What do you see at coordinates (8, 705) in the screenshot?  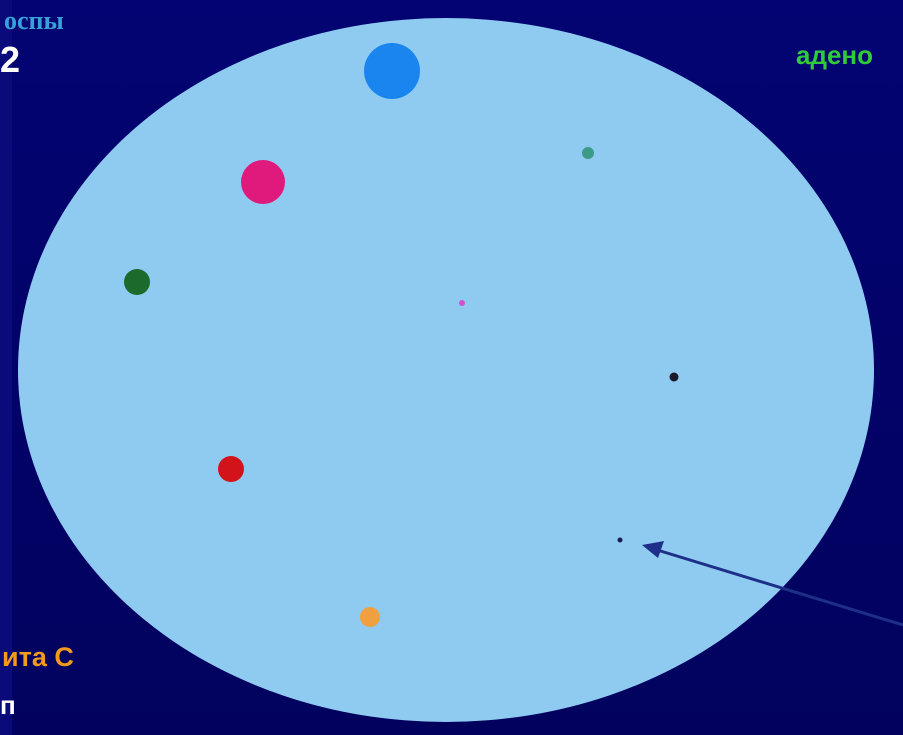 I see `bottom-label-fragment: п` at bounding box center [8, 705].